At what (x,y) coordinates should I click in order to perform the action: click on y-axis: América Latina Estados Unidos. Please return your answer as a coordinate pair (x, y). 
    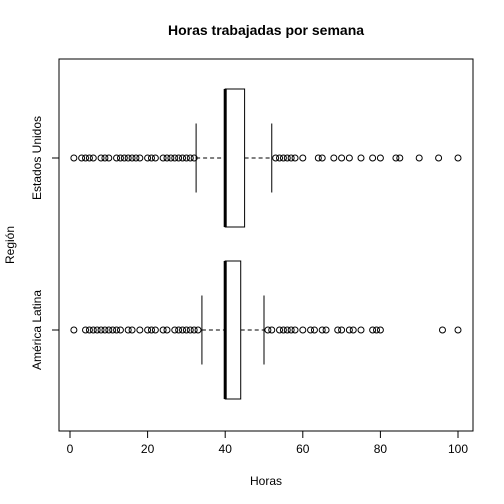
    Looking at the image, I should click on (45, 243).